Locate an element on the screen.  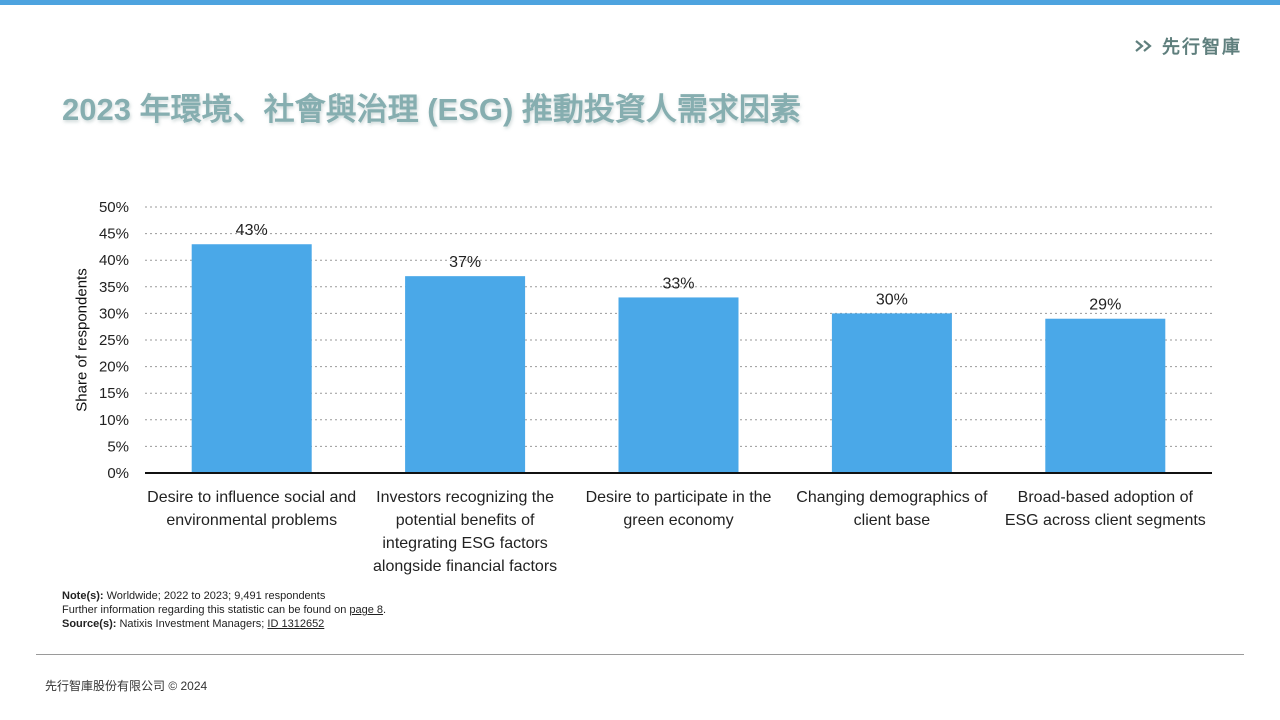
y-tick-label: 25% is located at coordinates (114, 340).